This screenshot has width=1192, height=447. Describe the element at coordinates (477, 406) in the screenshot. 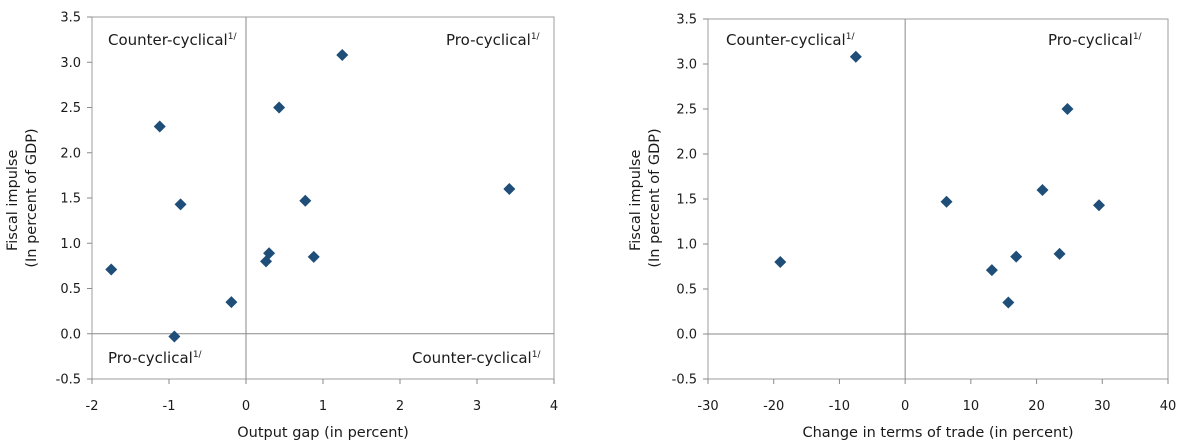

I see `x-tick-label: 3` at that location.